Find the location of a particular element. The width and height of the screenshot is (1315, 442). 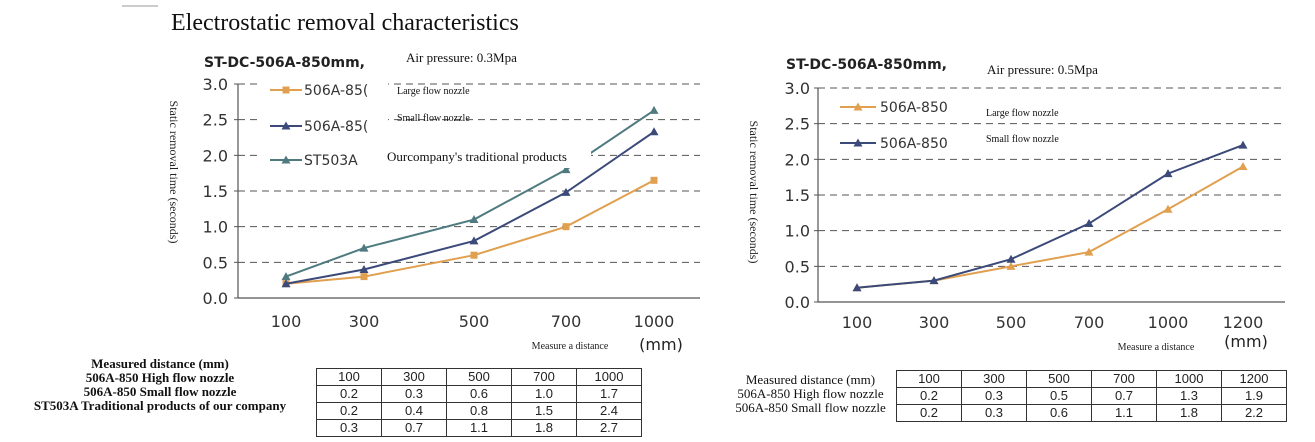

x-unit-label: (mm) is located at coordinates (661, 344).